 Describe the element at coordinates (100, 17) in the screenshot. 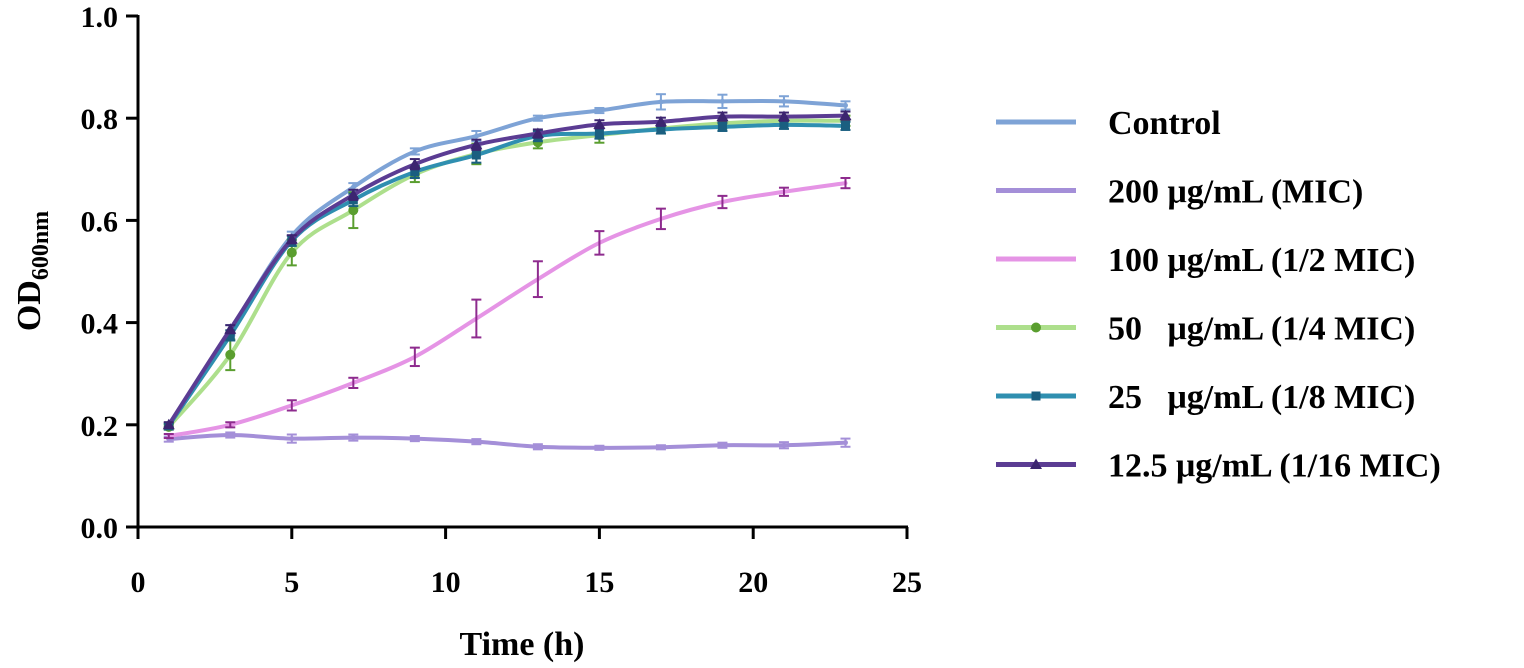

I see `y-tick-label: 1.0` at that location.